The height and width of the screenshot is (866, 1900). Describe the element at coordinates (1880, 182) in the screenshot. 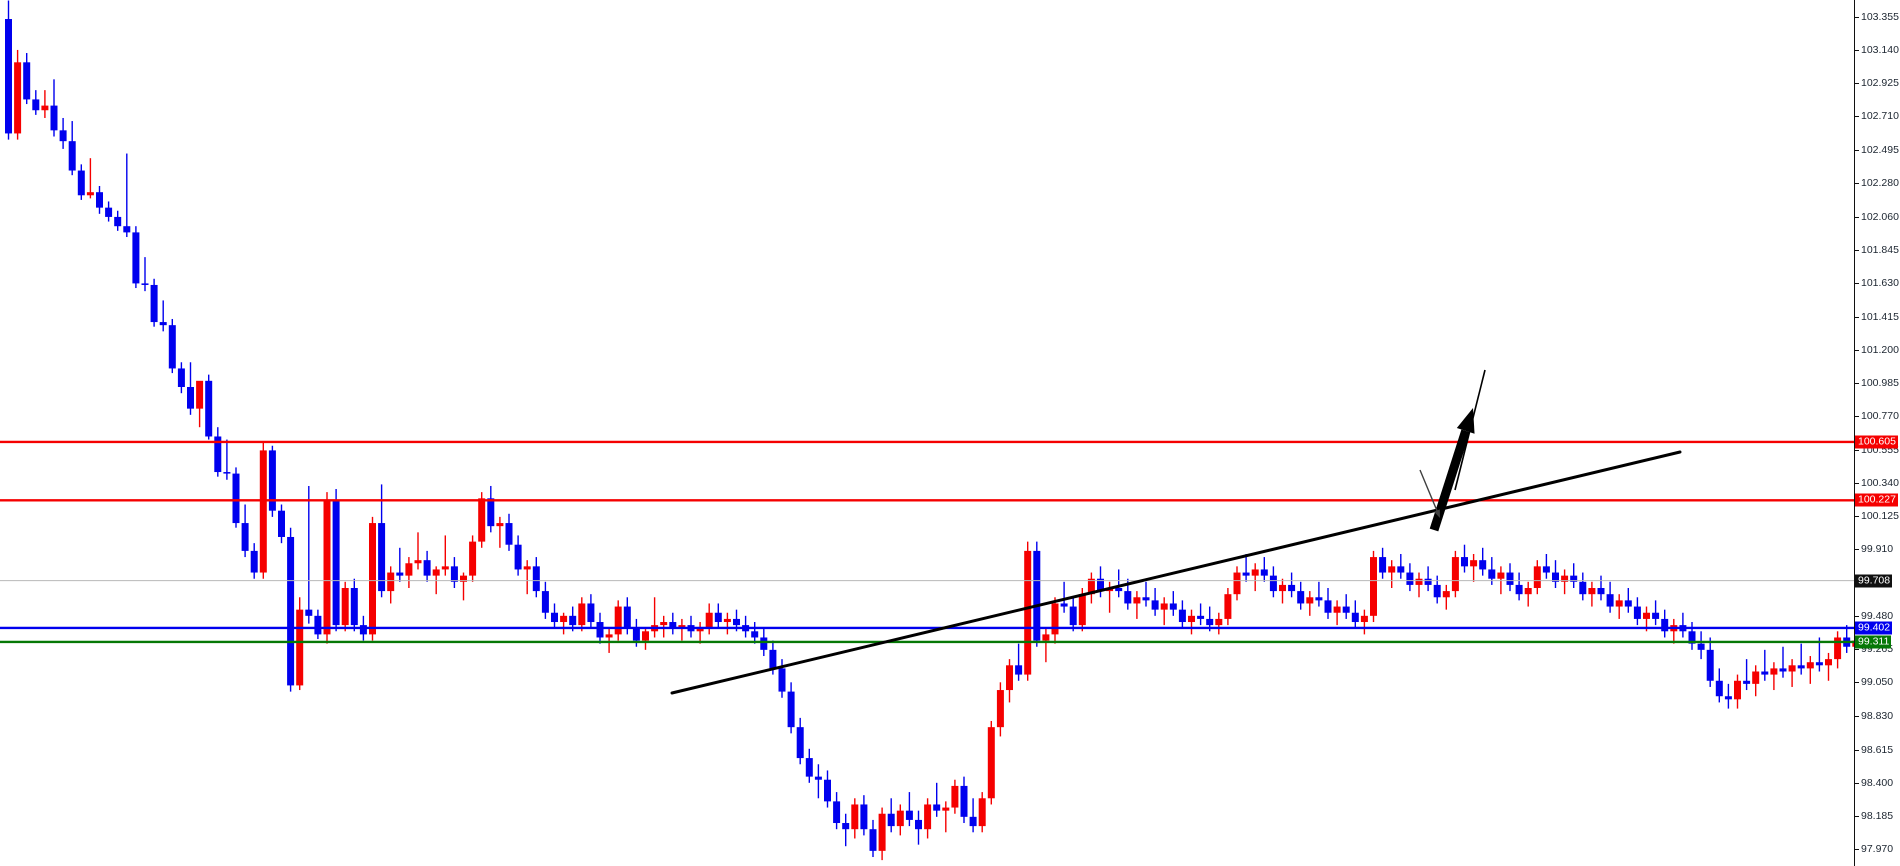

I see `axis-tick-label: 102.280` at that location.